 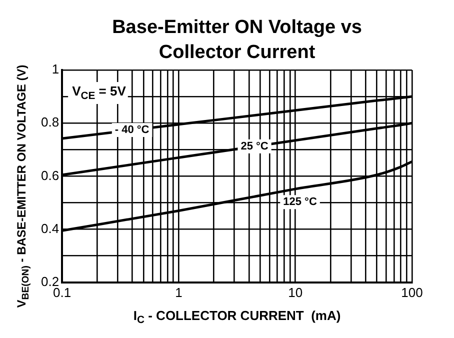 I want to click on series-label: 125 °C, so click(x=300, y=202).